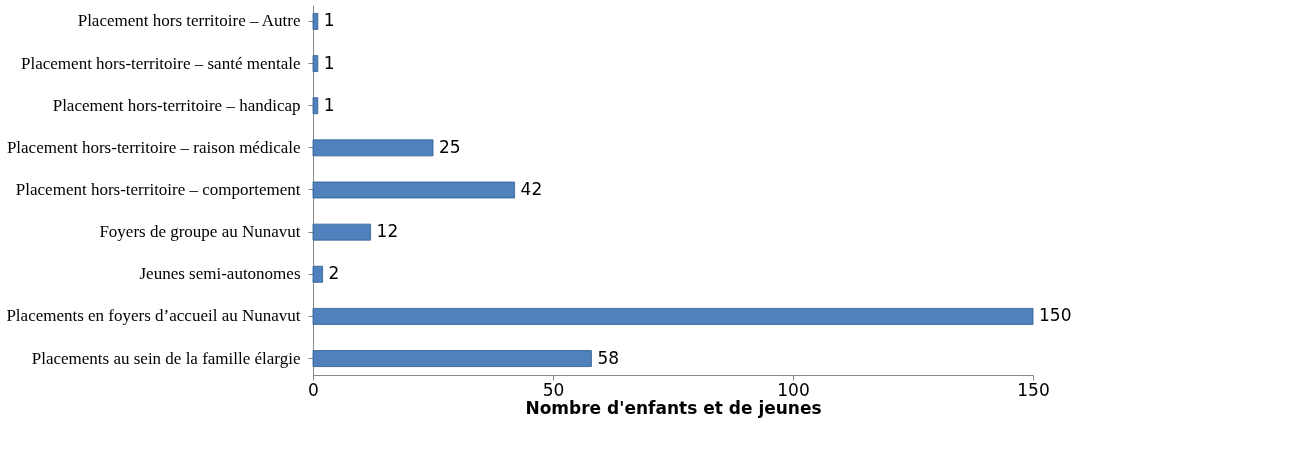 The image size is (1306, 466). I want to click on data-label: 150, so click(1055, 315).